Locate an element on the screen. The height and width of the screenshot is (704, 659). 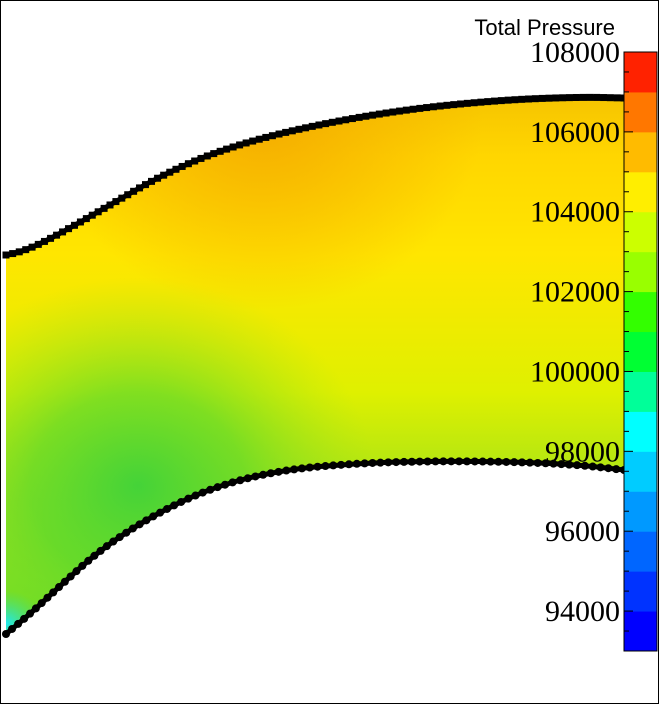
colorbar-tick-label: 100000 is located at coordinates (575, 371).